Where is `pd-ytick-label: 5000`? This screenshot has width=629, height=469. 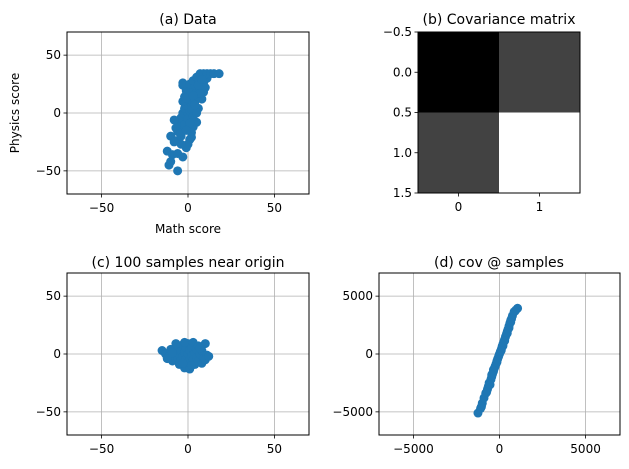 pd-ytick-label: 5000 is located at coordinates (357, 296).